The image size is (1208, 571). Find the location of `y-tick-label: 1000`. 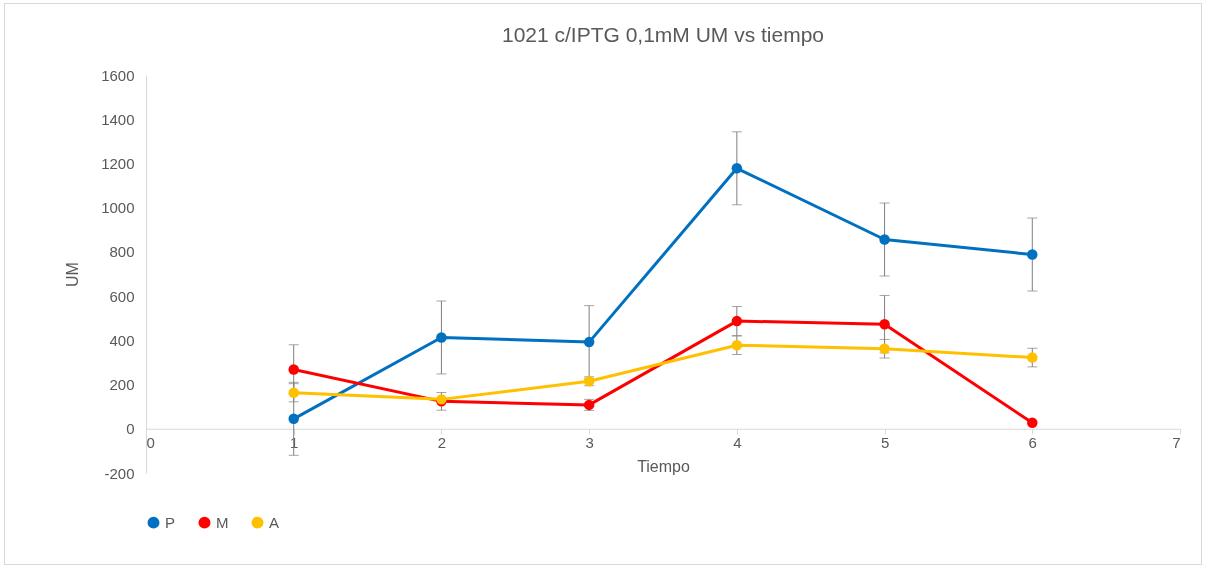

y-tick-label: 1000 is located at coordinates (118, 208).